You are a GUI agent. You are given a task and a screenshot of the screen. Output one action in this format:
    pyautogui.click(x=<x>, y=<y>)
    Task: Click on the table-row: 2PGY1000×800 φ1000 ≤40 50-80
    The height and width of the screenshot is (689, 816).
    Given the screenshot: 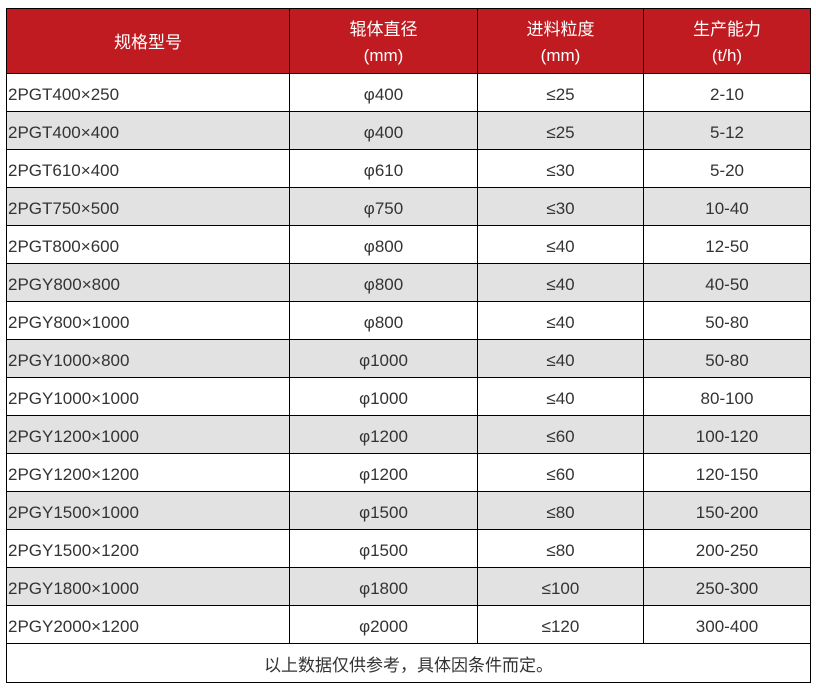 What is the action you would take?
    pyautogui.click(x=408, y=358)
    